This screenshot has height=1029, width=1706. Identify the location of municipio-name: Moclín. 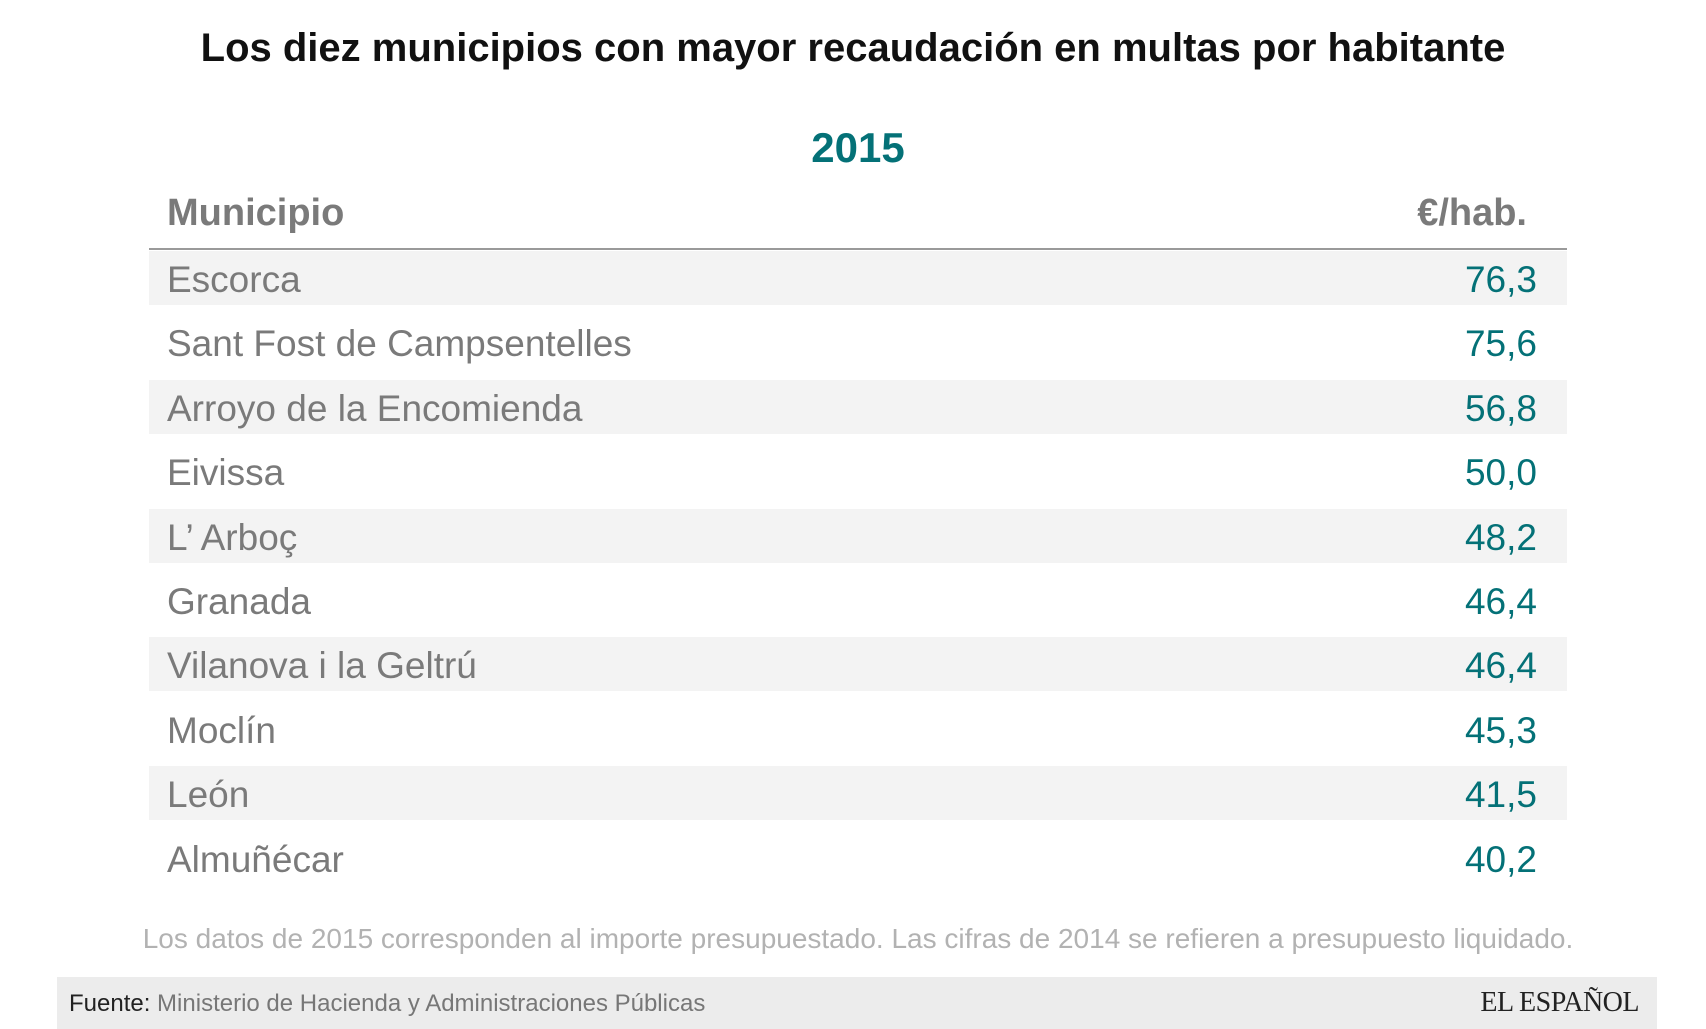
(221, 730).